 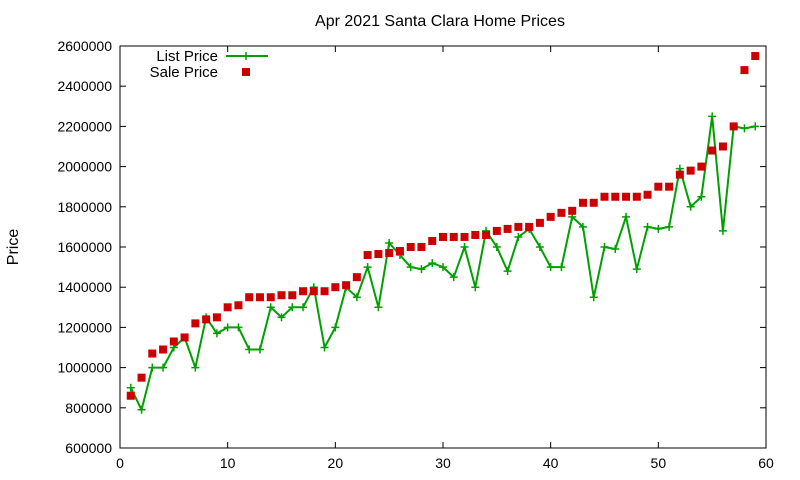 I want to click on x-tick-label: 20, so click(x=336, y=463).